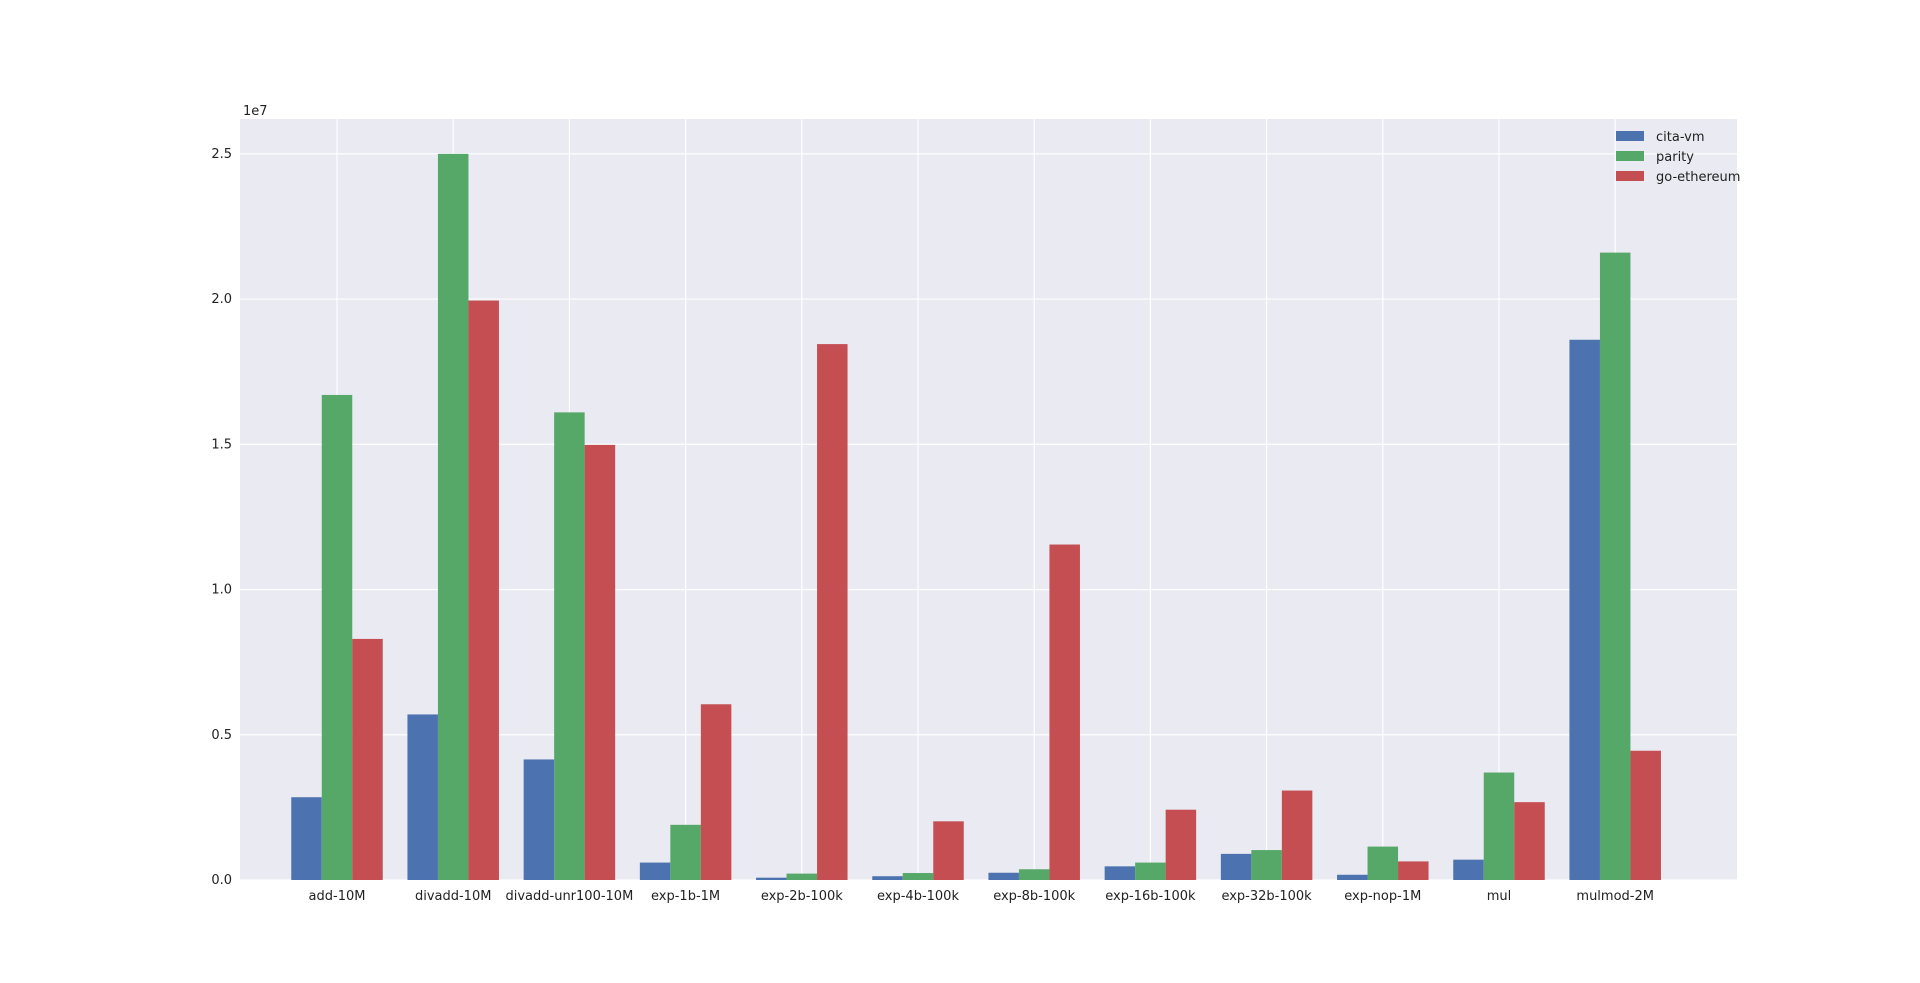  What do you see at coordinates (1034, 896) in the screenshot?
I see `x-tick-label: exp-8b-100k` at bounding box center [1034, 896].